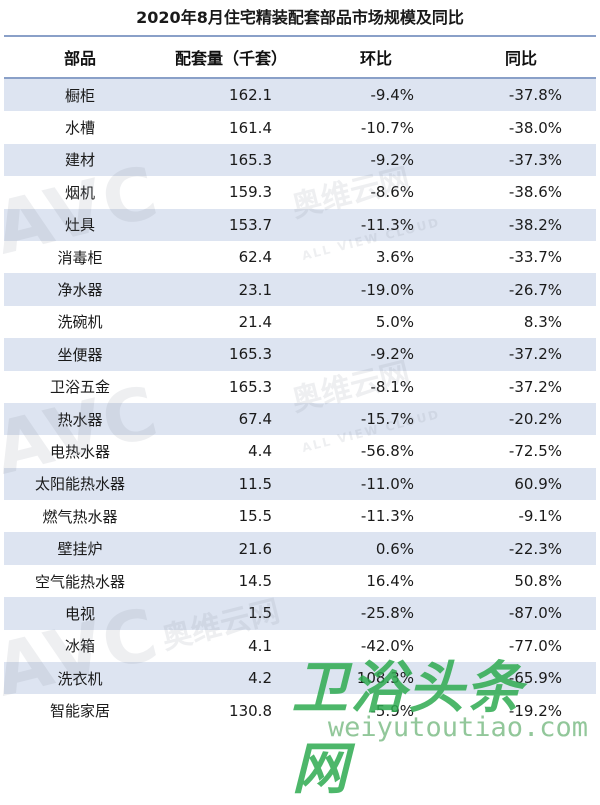  Describe the element at coordinates (521, 95) in the screenshot. I see `cell-yoy: -37.8%` at that location.